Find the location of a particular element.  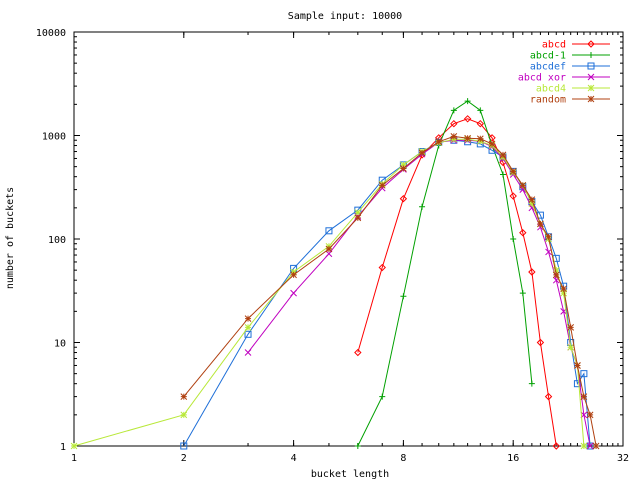

y-tick-label: 100 is located at coordinates (57, 240).